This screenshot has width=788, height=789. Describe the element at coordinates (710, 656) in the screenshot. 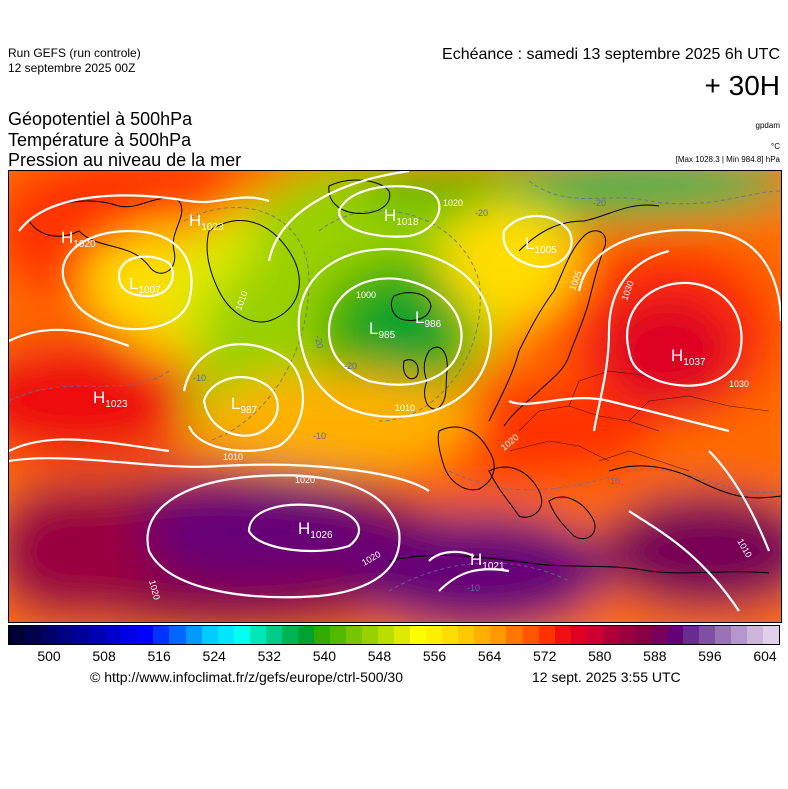

I see `color-scale-tick: 596` at that location.